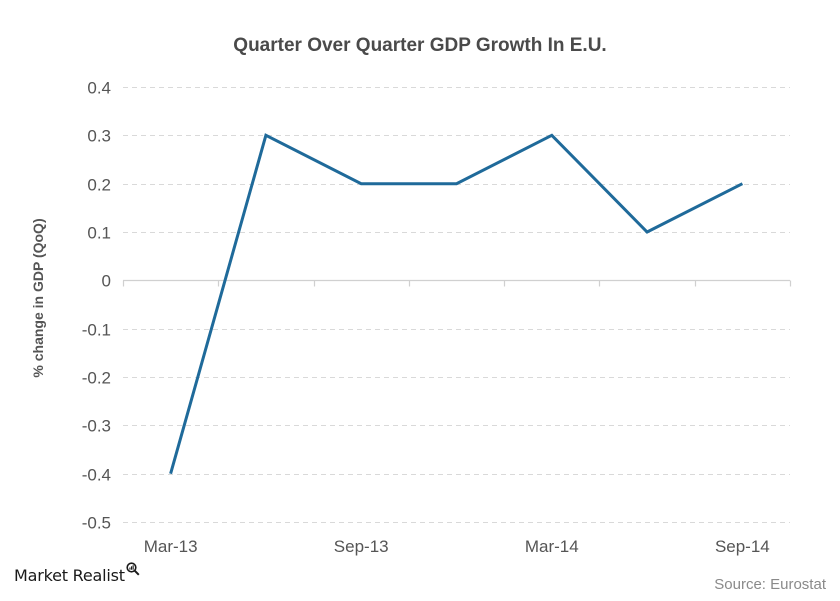 The width and height of the screenshot is (840, 601). I want to click on y-tick-label: 0.2, so click(99, 185).